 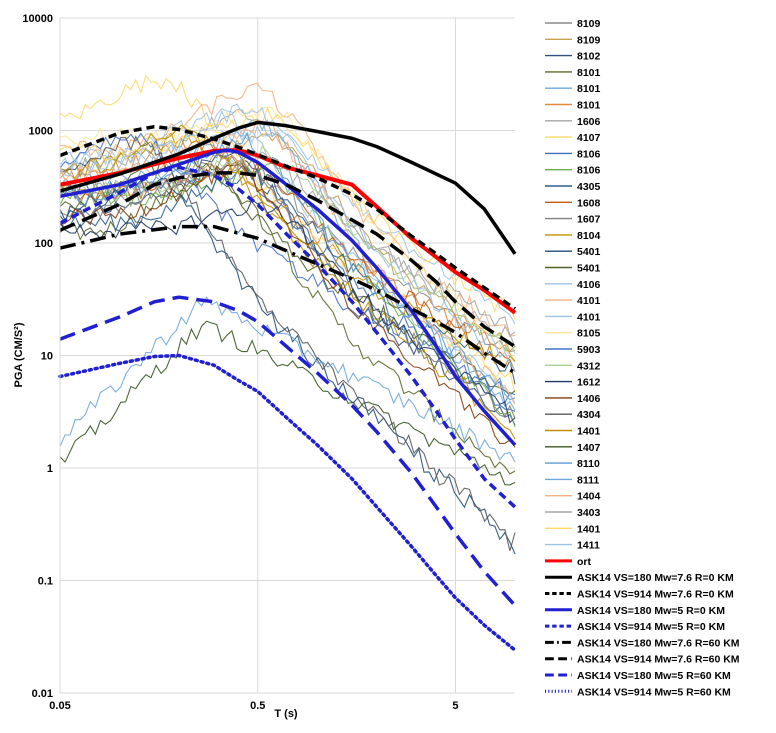 I want to click on legend-entry: 8105, so click(x=573, y=334).